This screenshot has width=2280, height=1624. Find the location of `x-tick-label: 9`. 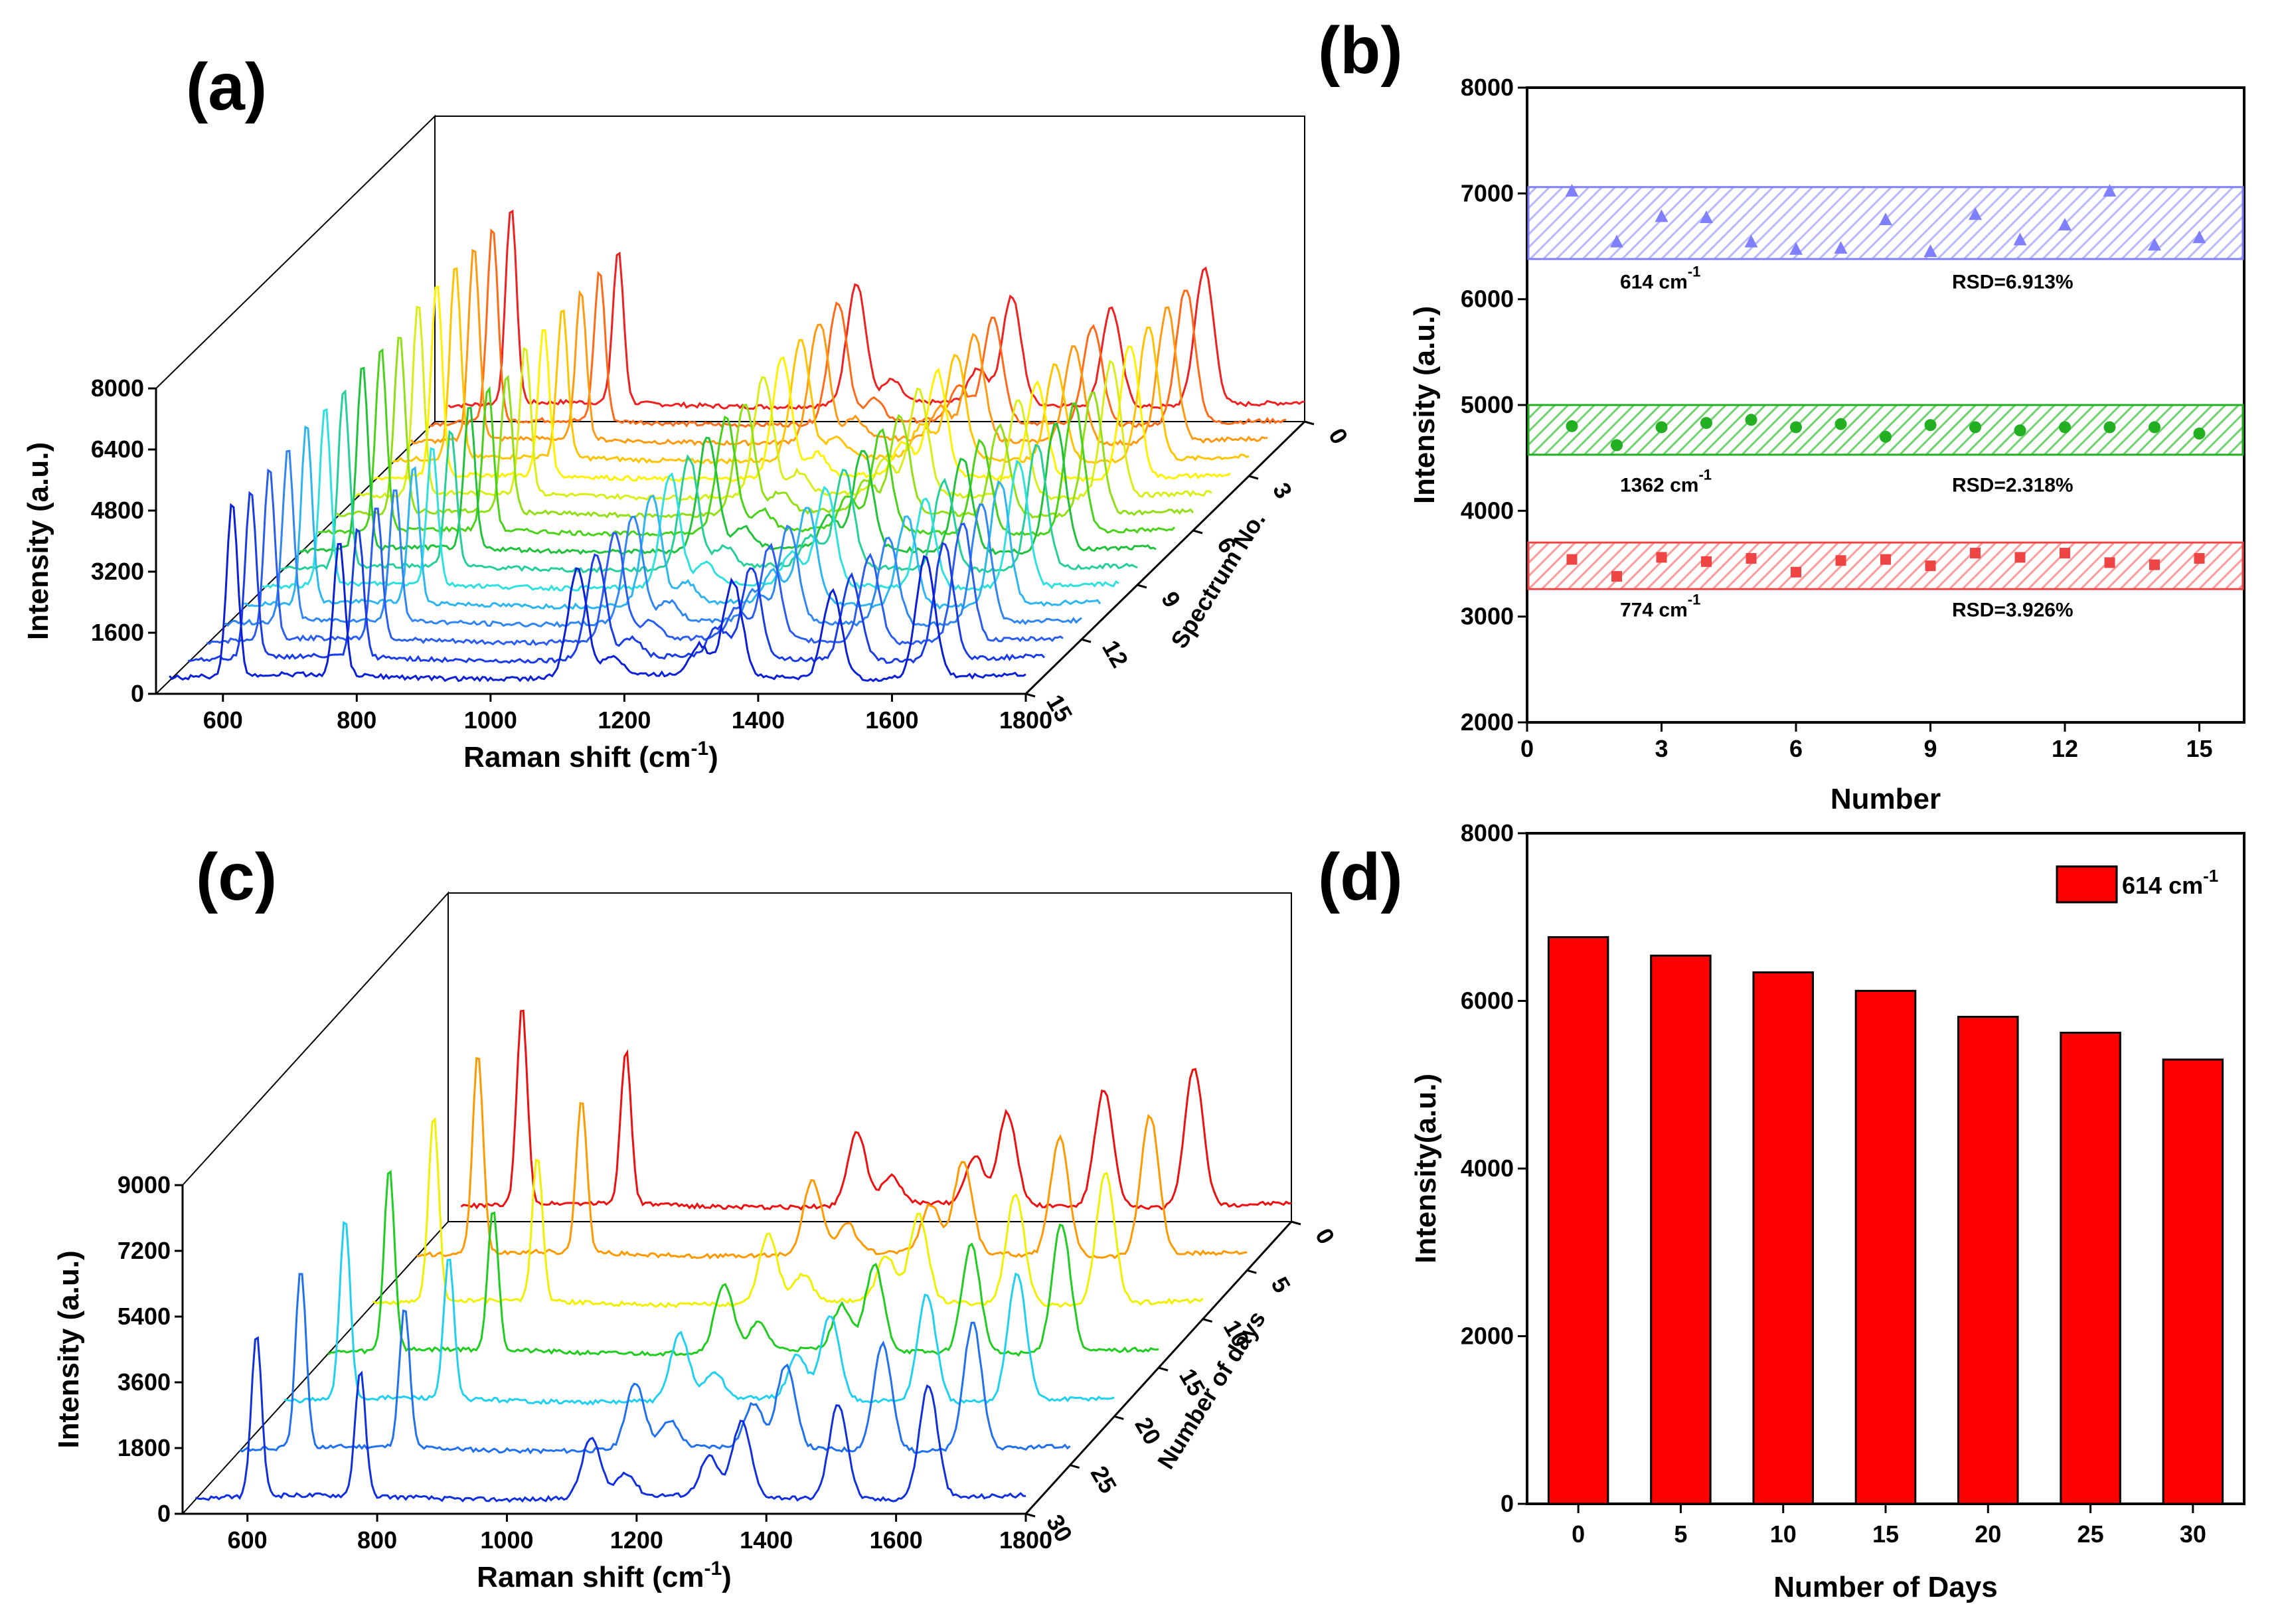

x-tick-label: 9 is located at coordinates (1930, 749).